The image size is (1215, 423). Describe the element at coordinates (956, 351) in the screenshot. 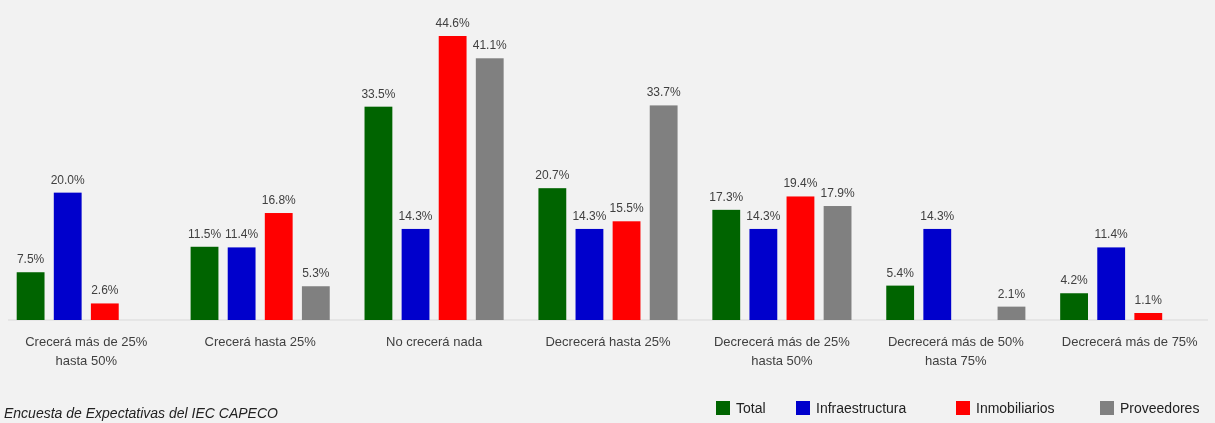

I see `x-tick-label: Decrecerá más de 50% hasta 75%` at that location.